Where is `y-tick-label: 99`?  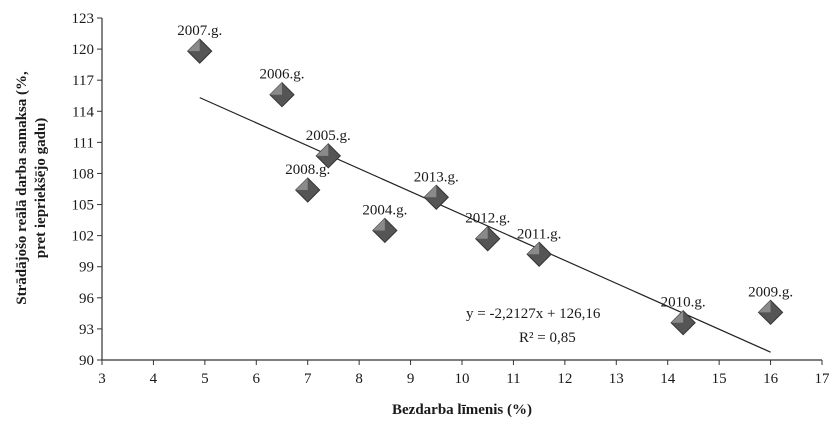 y-tick-label: 99 is located at coordinates (86, 268).